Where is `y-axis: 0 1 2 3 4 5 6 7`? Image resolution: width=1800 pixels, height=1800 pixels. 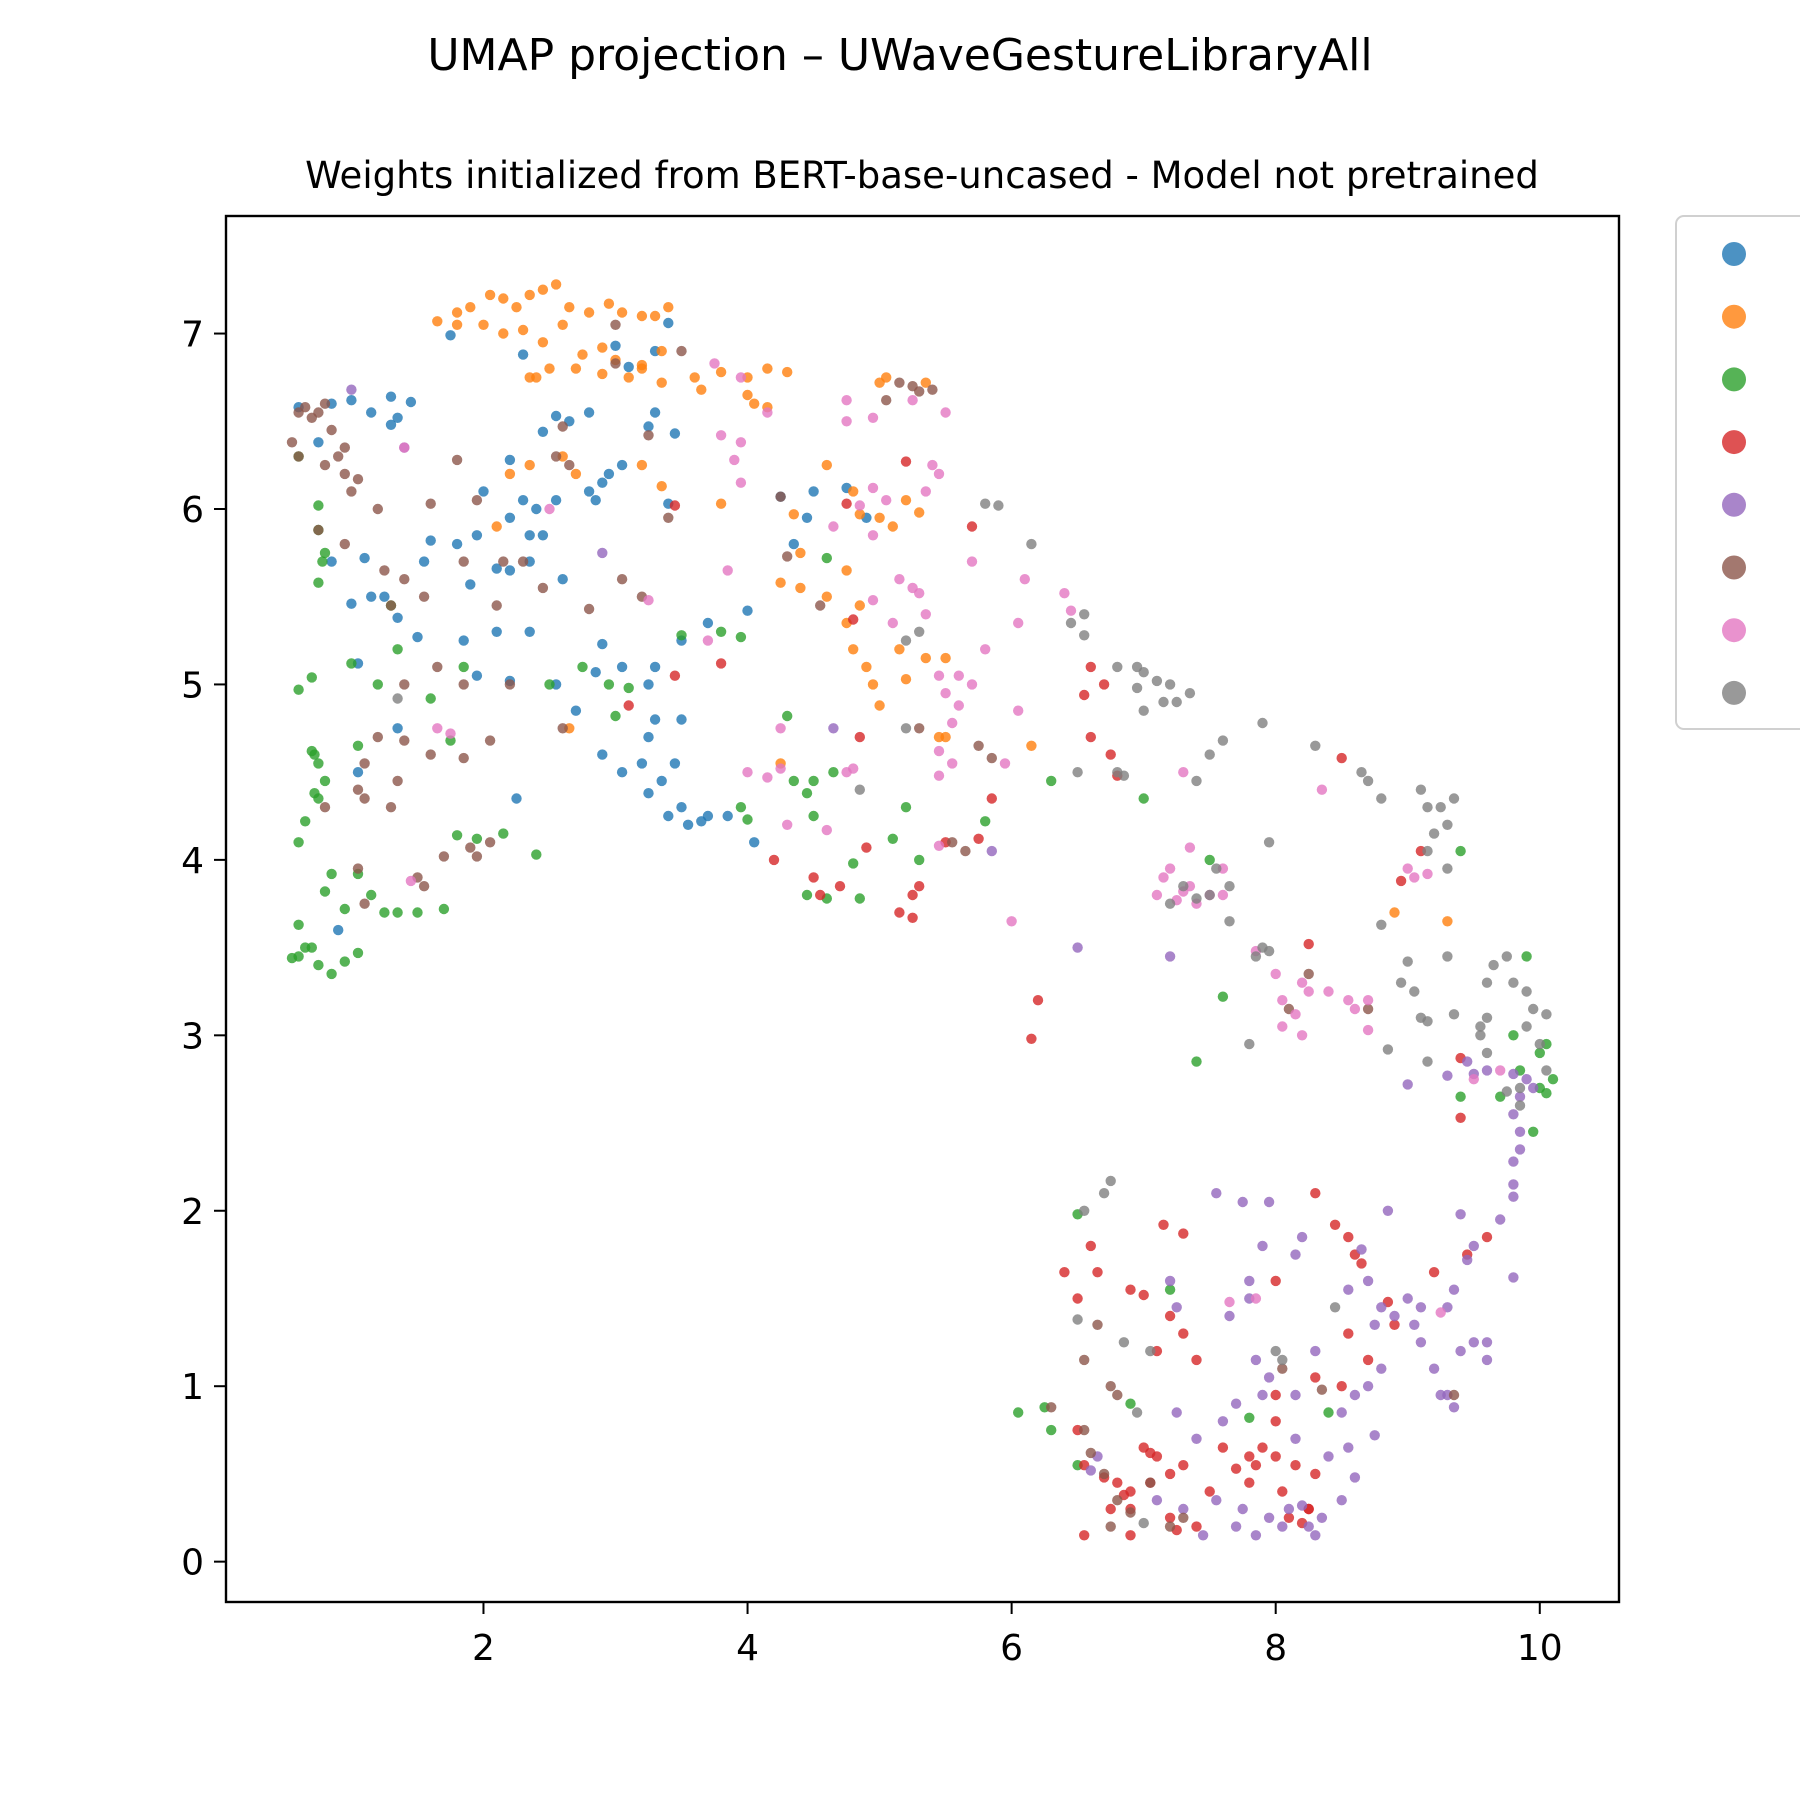 y-axis: 0 1 2 3 4 5 6 7 is located at coordinates (203, 949).